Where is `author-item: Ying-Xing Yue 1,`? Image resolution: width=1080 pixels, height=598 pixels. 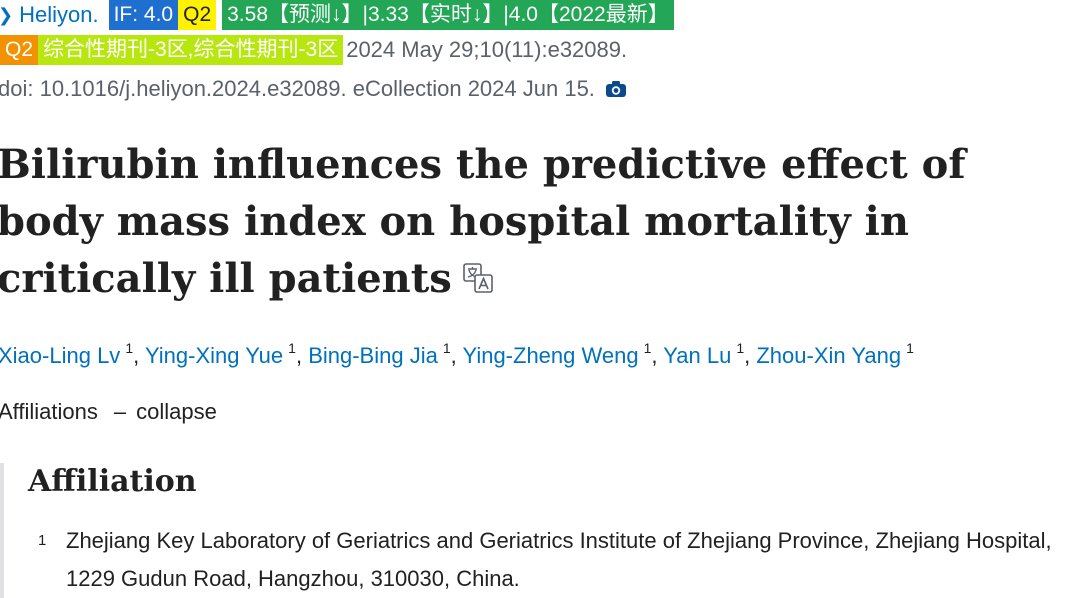
author-item: Ying-Xing Yue 1, is located at coordinates (226, 354).